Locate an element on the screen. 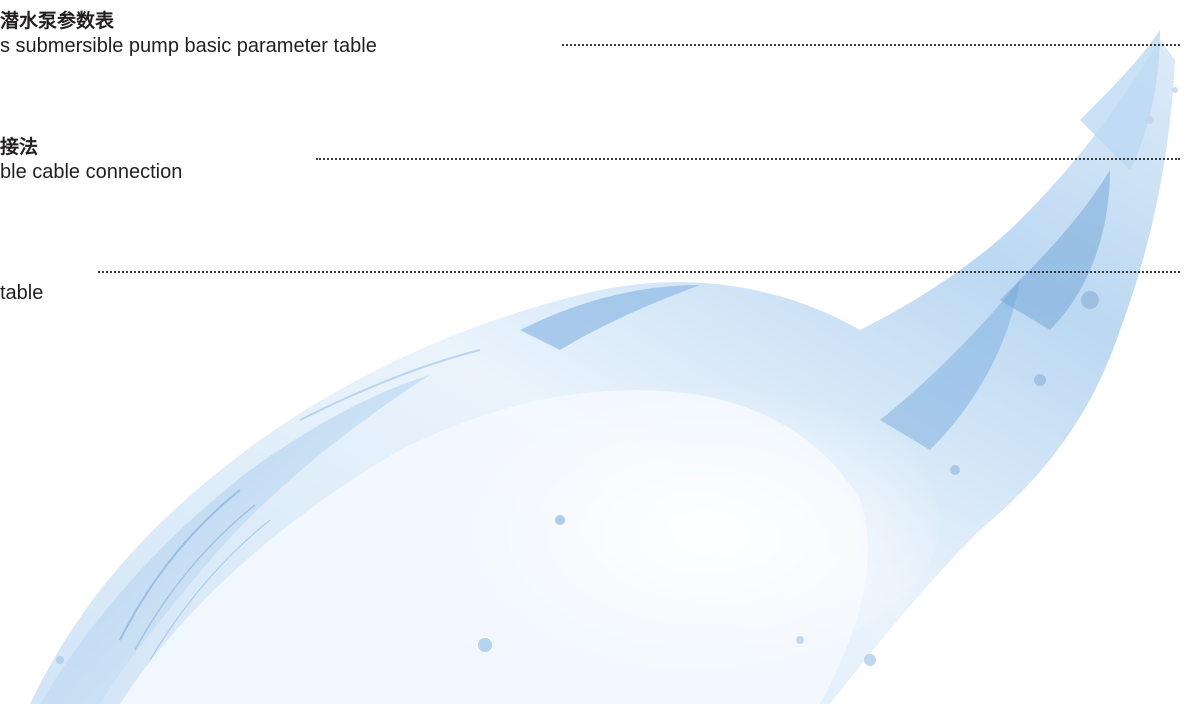 Image resolution: width=1190 pixels, height=704 pixels. toc-entry-3-leader is located at coordinates (639, 272).